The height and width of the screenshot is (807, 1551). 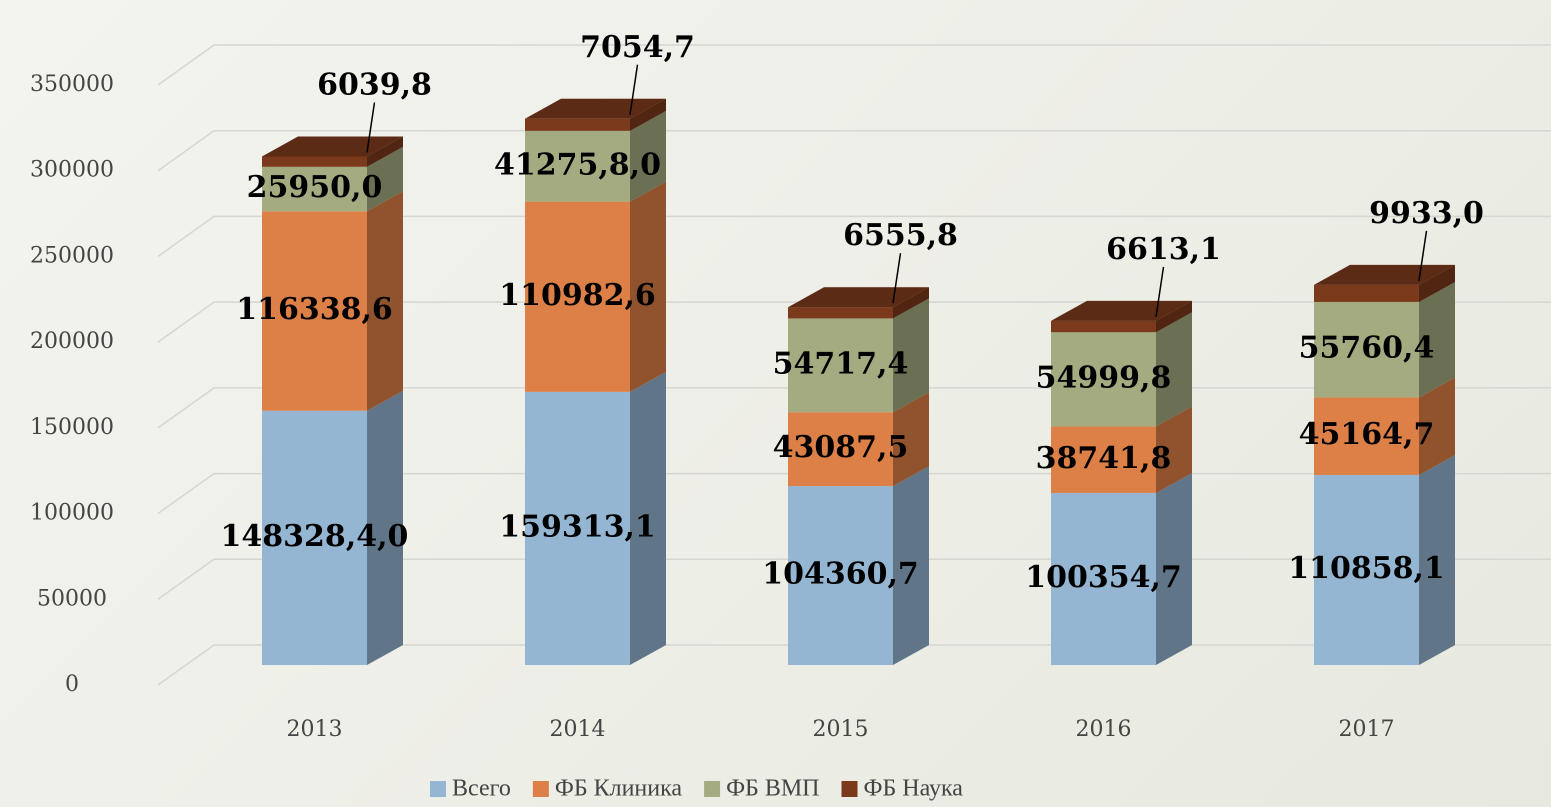 I want to click on data-label: 110982,6, so click(x=577, y=295).